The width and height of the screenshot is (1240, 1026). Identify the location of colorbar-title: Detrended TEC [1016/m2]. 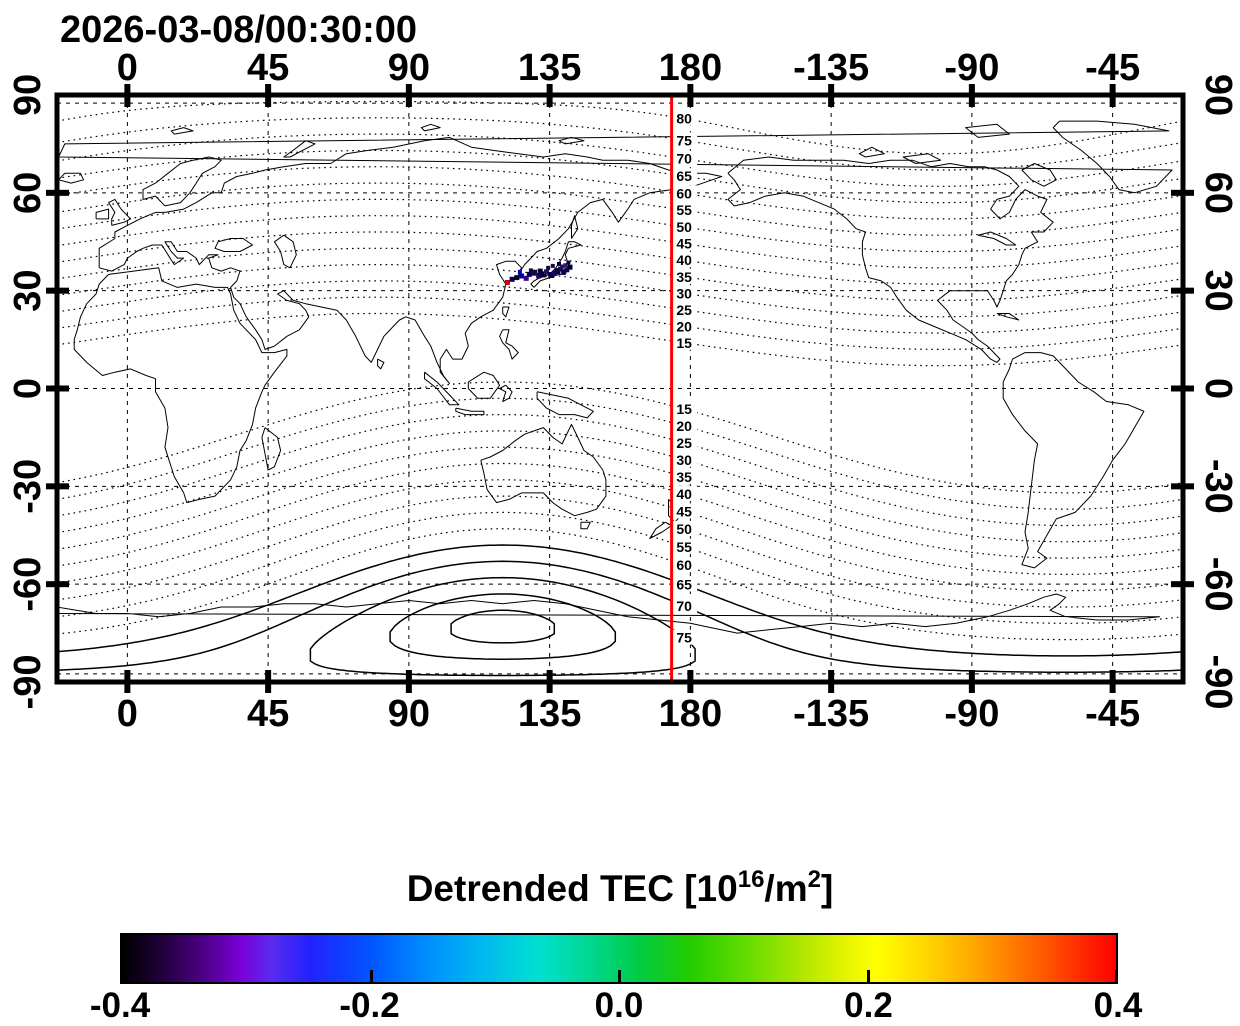
(620, 888).